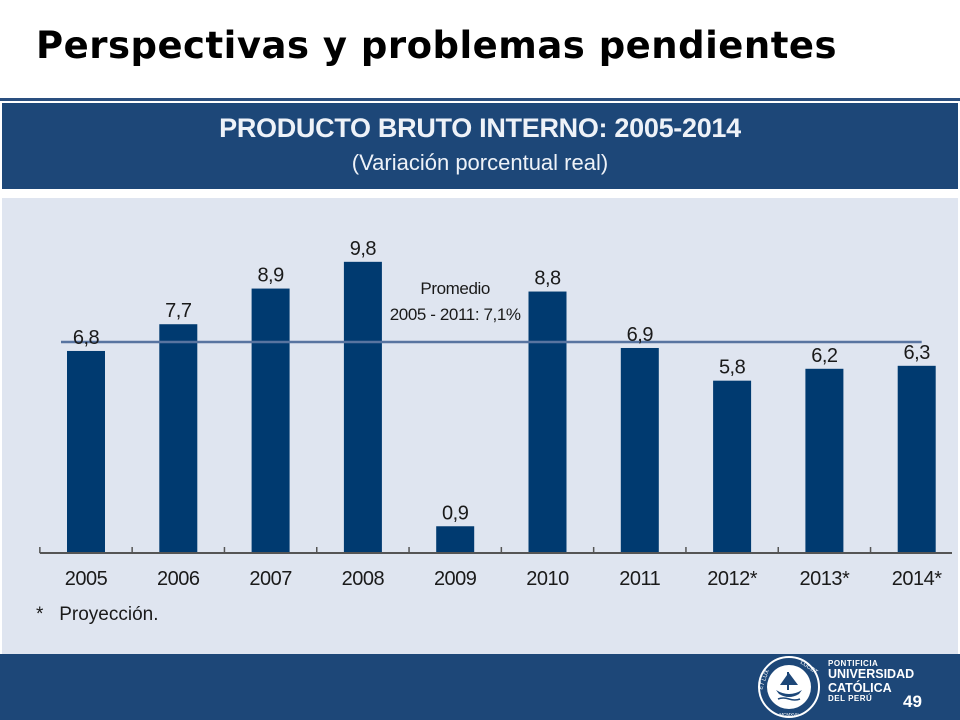  What do you see at coordinates (788, 714) in the screenshot?
I see `seal-year: MCMXVII` at bounding box center [788, 714].